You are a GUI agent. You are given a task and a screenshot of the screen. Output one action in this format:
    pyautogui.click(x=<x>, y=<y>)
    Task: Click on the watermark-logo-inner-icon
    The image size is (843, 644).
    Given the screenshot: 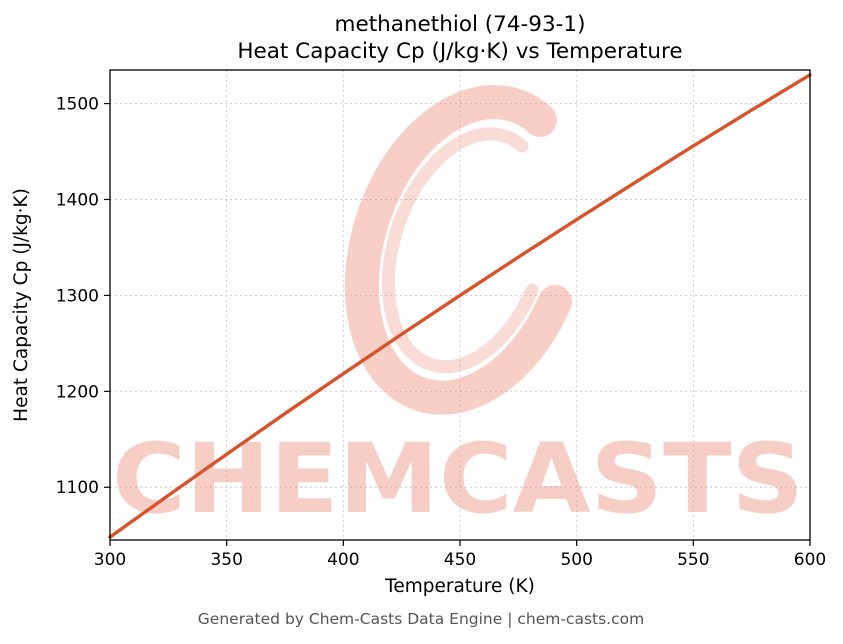 What is the action you would take?
    pyautogui.click(x=460, y=250)
    